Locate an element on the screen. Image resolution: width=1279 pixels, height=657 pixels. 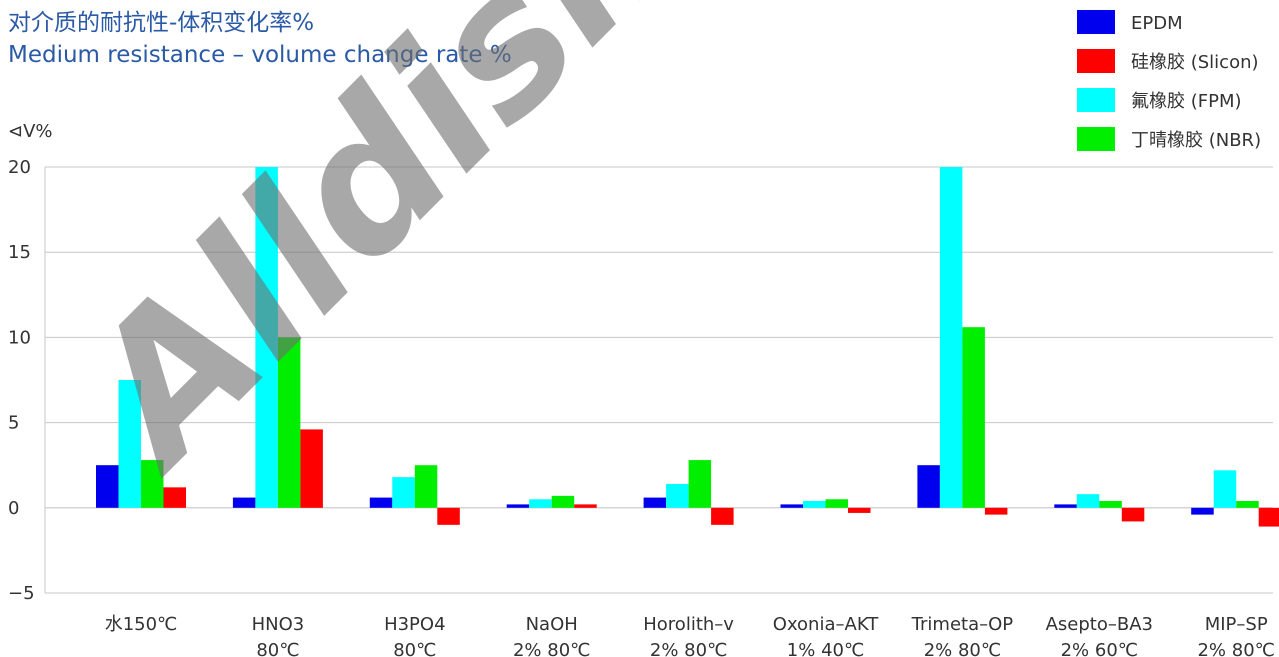
chart-title: 对介质的耐抗性-体积变化率% is located at coordinates (161, 23).